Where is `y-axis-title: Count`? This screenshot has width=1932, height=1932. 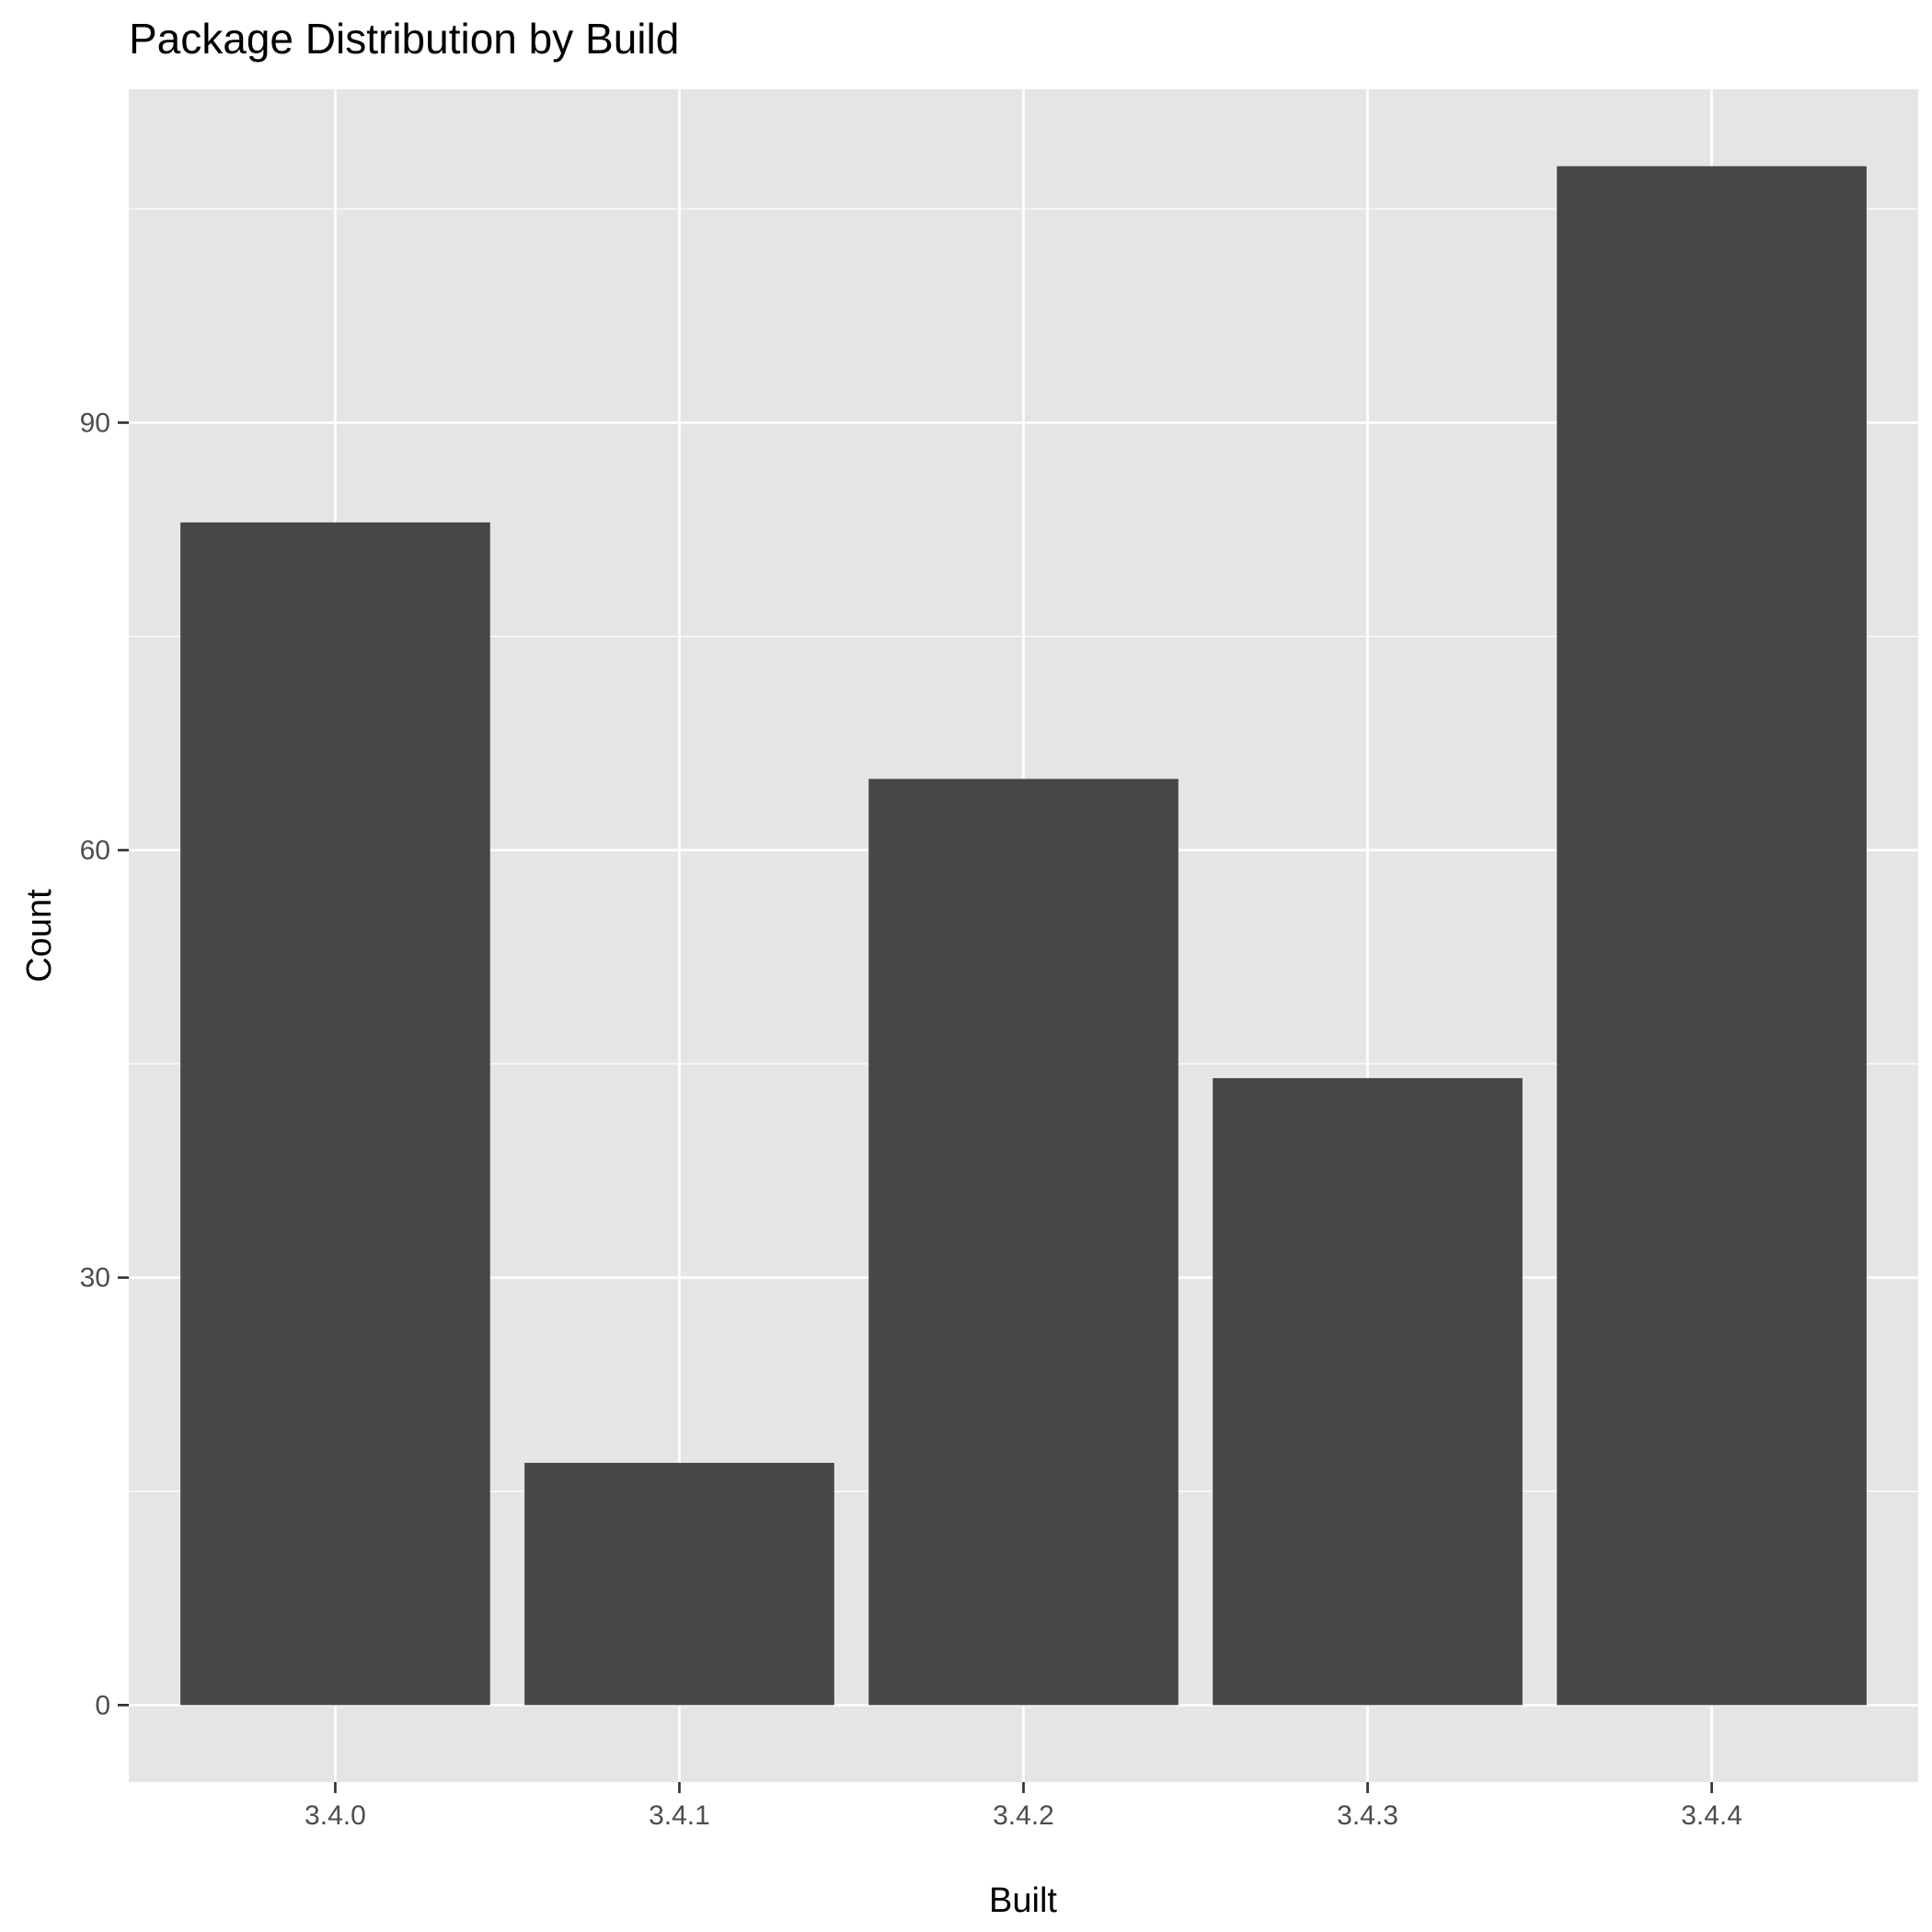 y-axis-title: Count is located at coordinates (39, 936).